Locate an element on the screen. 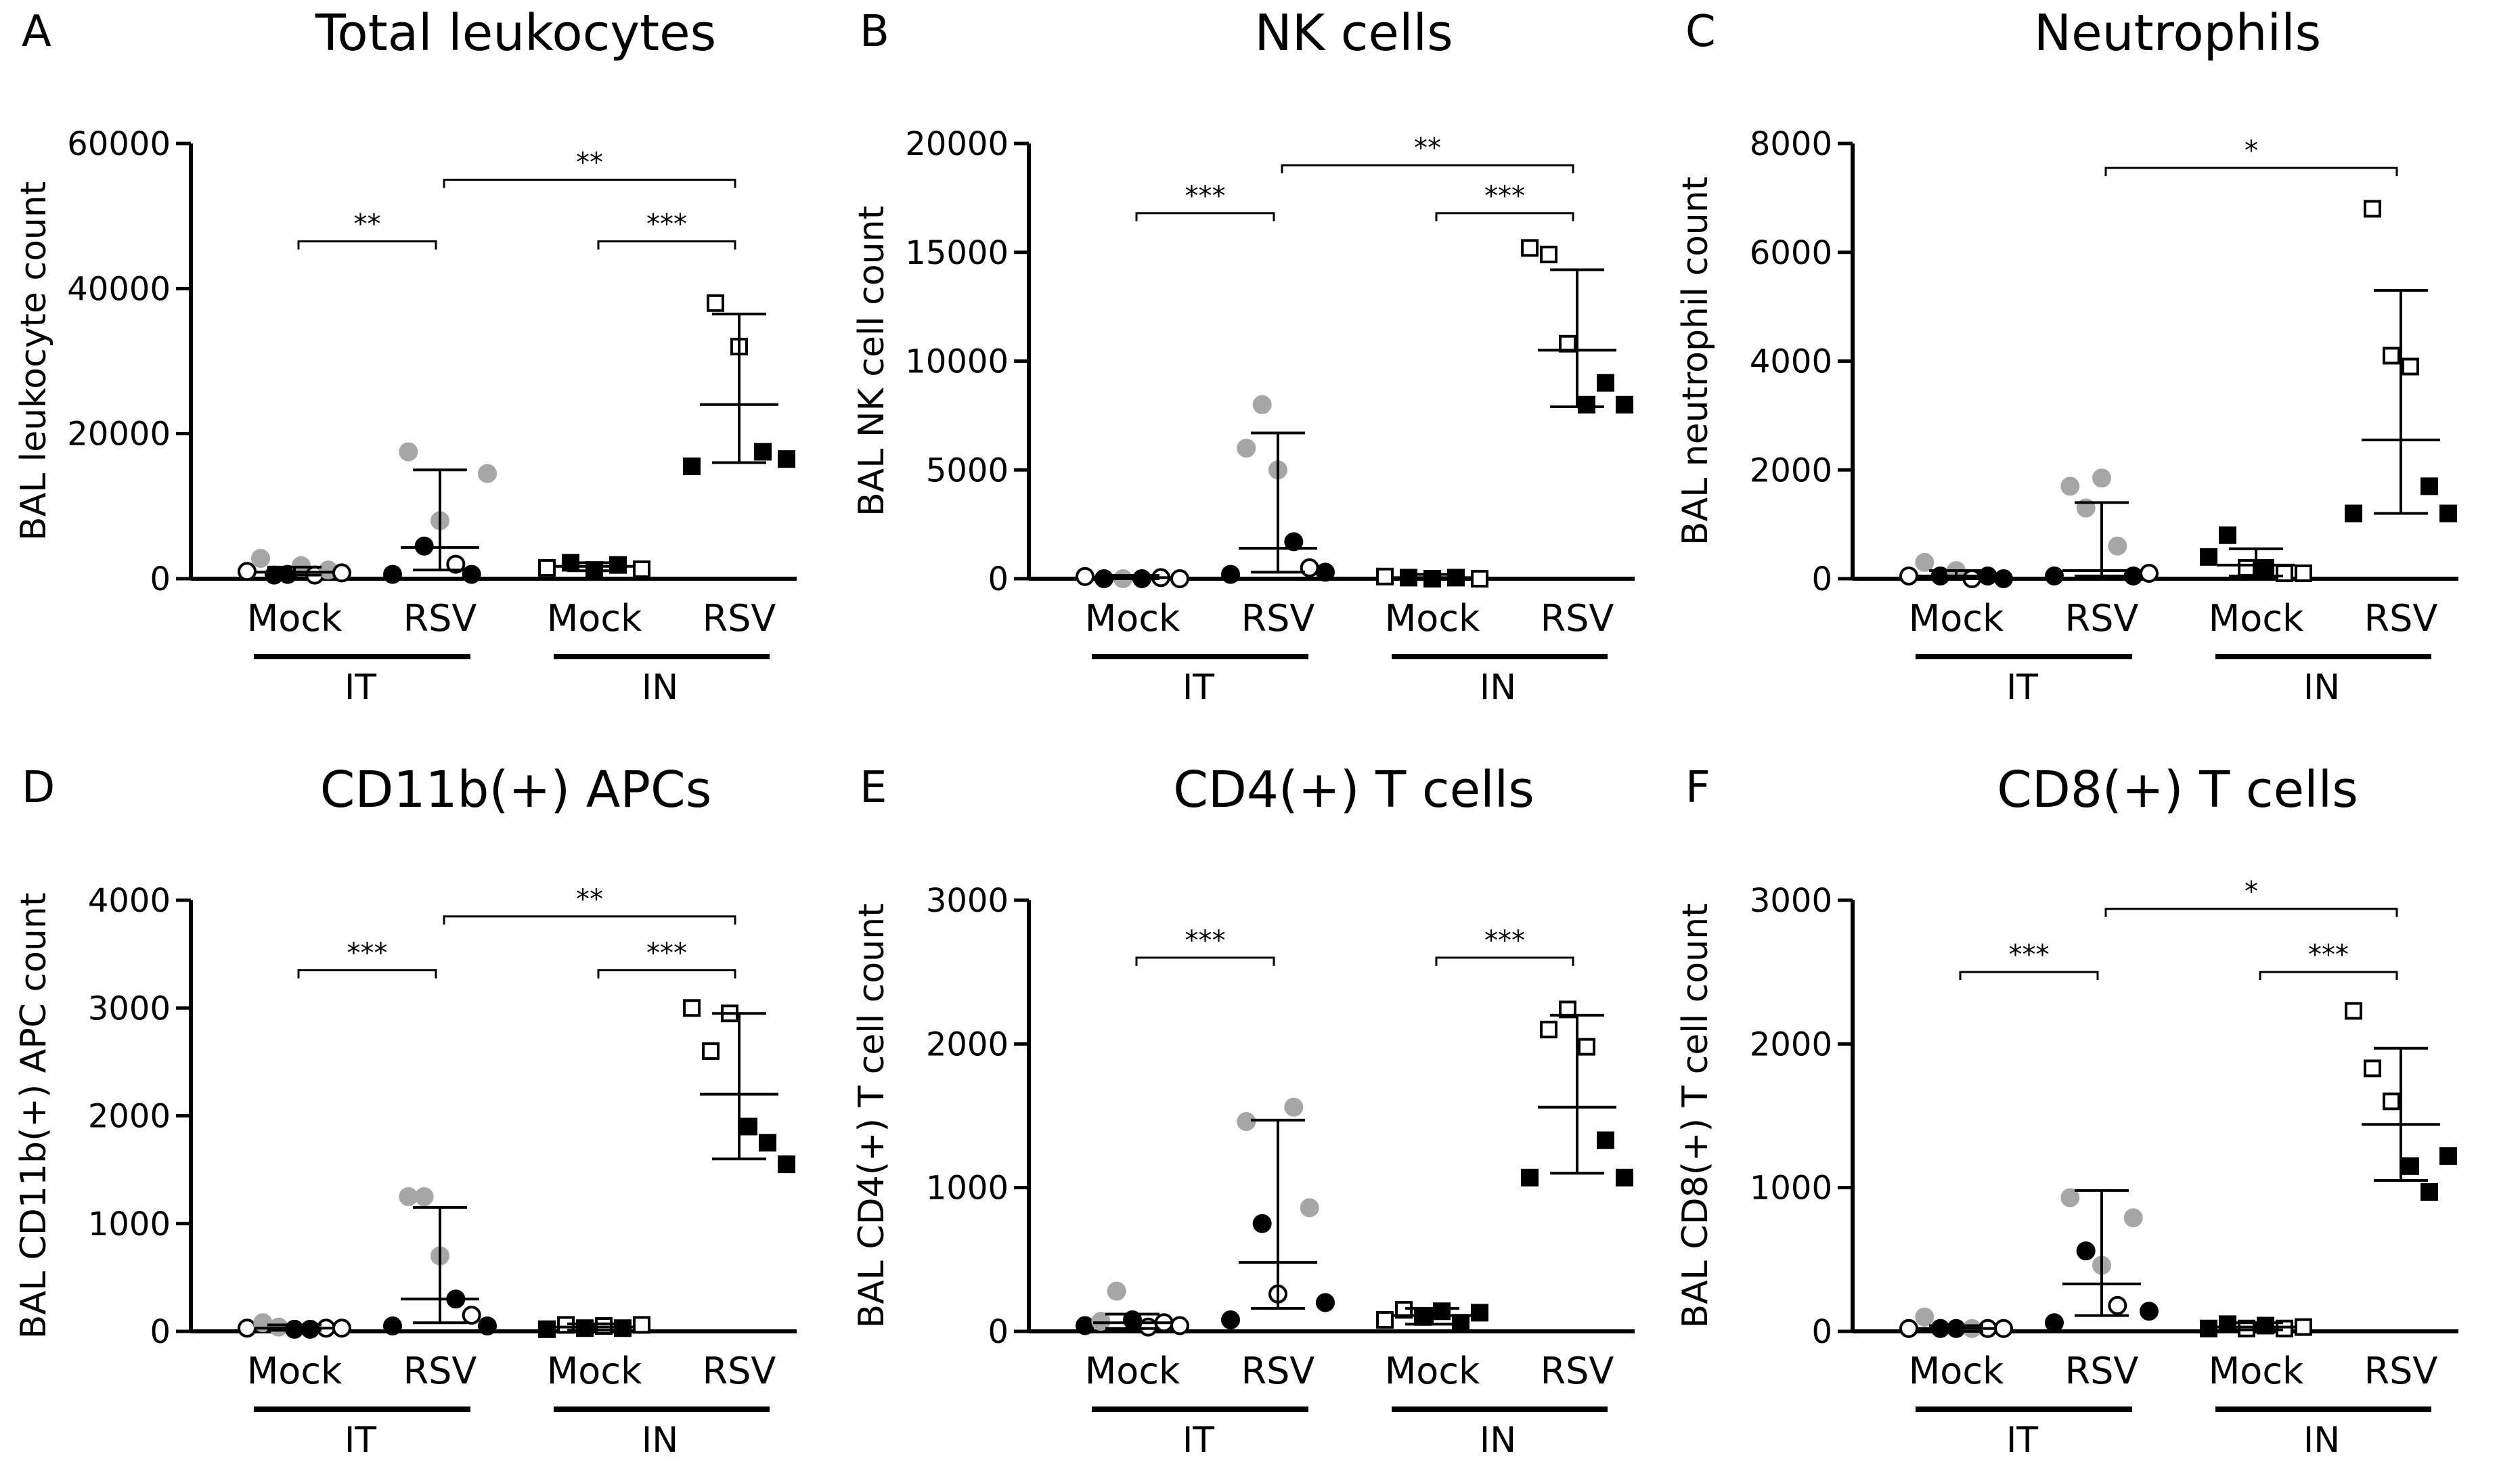 This screenshot has height=1462, width=2520. panel-label: C is located at coordinates (1700, 32).